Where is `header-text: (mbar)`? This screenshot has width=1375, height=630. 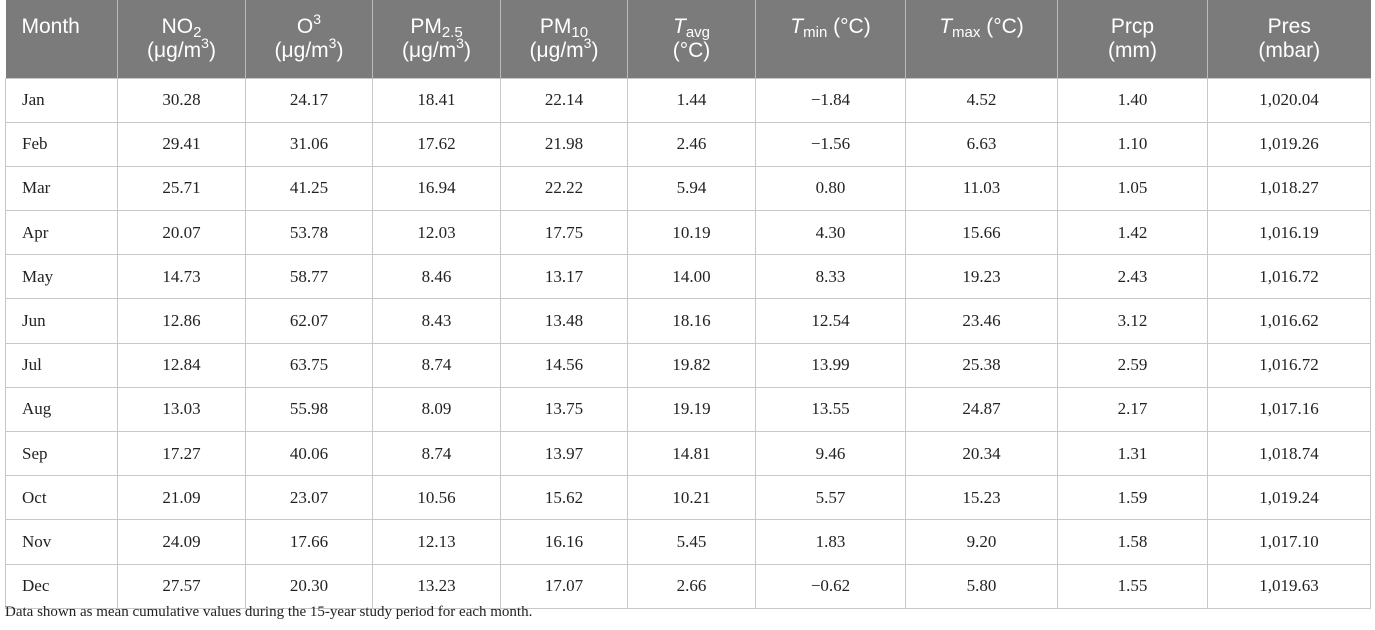 header-text: (mbar) is located at coordinates (1289, 50).